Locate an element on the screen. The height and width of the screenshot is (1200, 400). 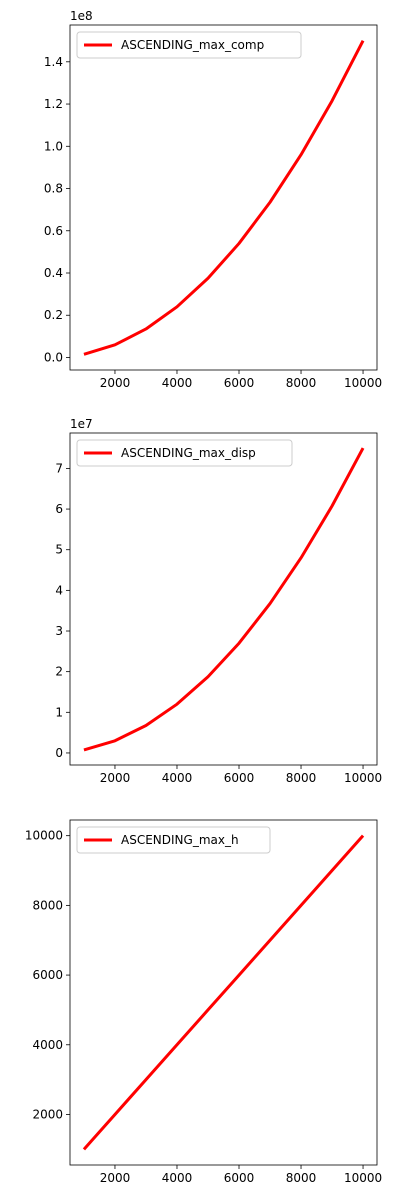
y-tick-label-2: 4000 is located at coordinates (47, 1045).